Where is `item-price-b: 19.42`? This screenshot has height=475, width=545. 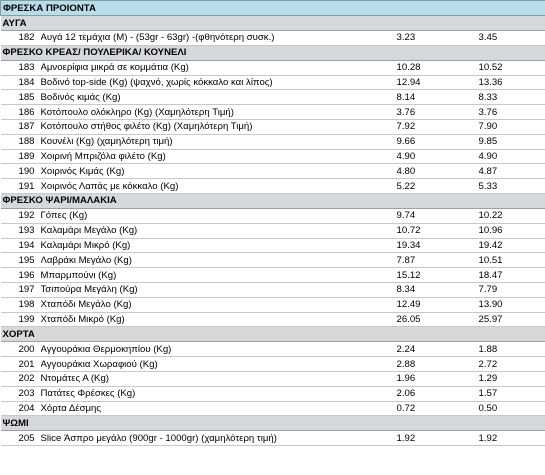 item-price-b: 19.42 is located at coordinates (505, 246).